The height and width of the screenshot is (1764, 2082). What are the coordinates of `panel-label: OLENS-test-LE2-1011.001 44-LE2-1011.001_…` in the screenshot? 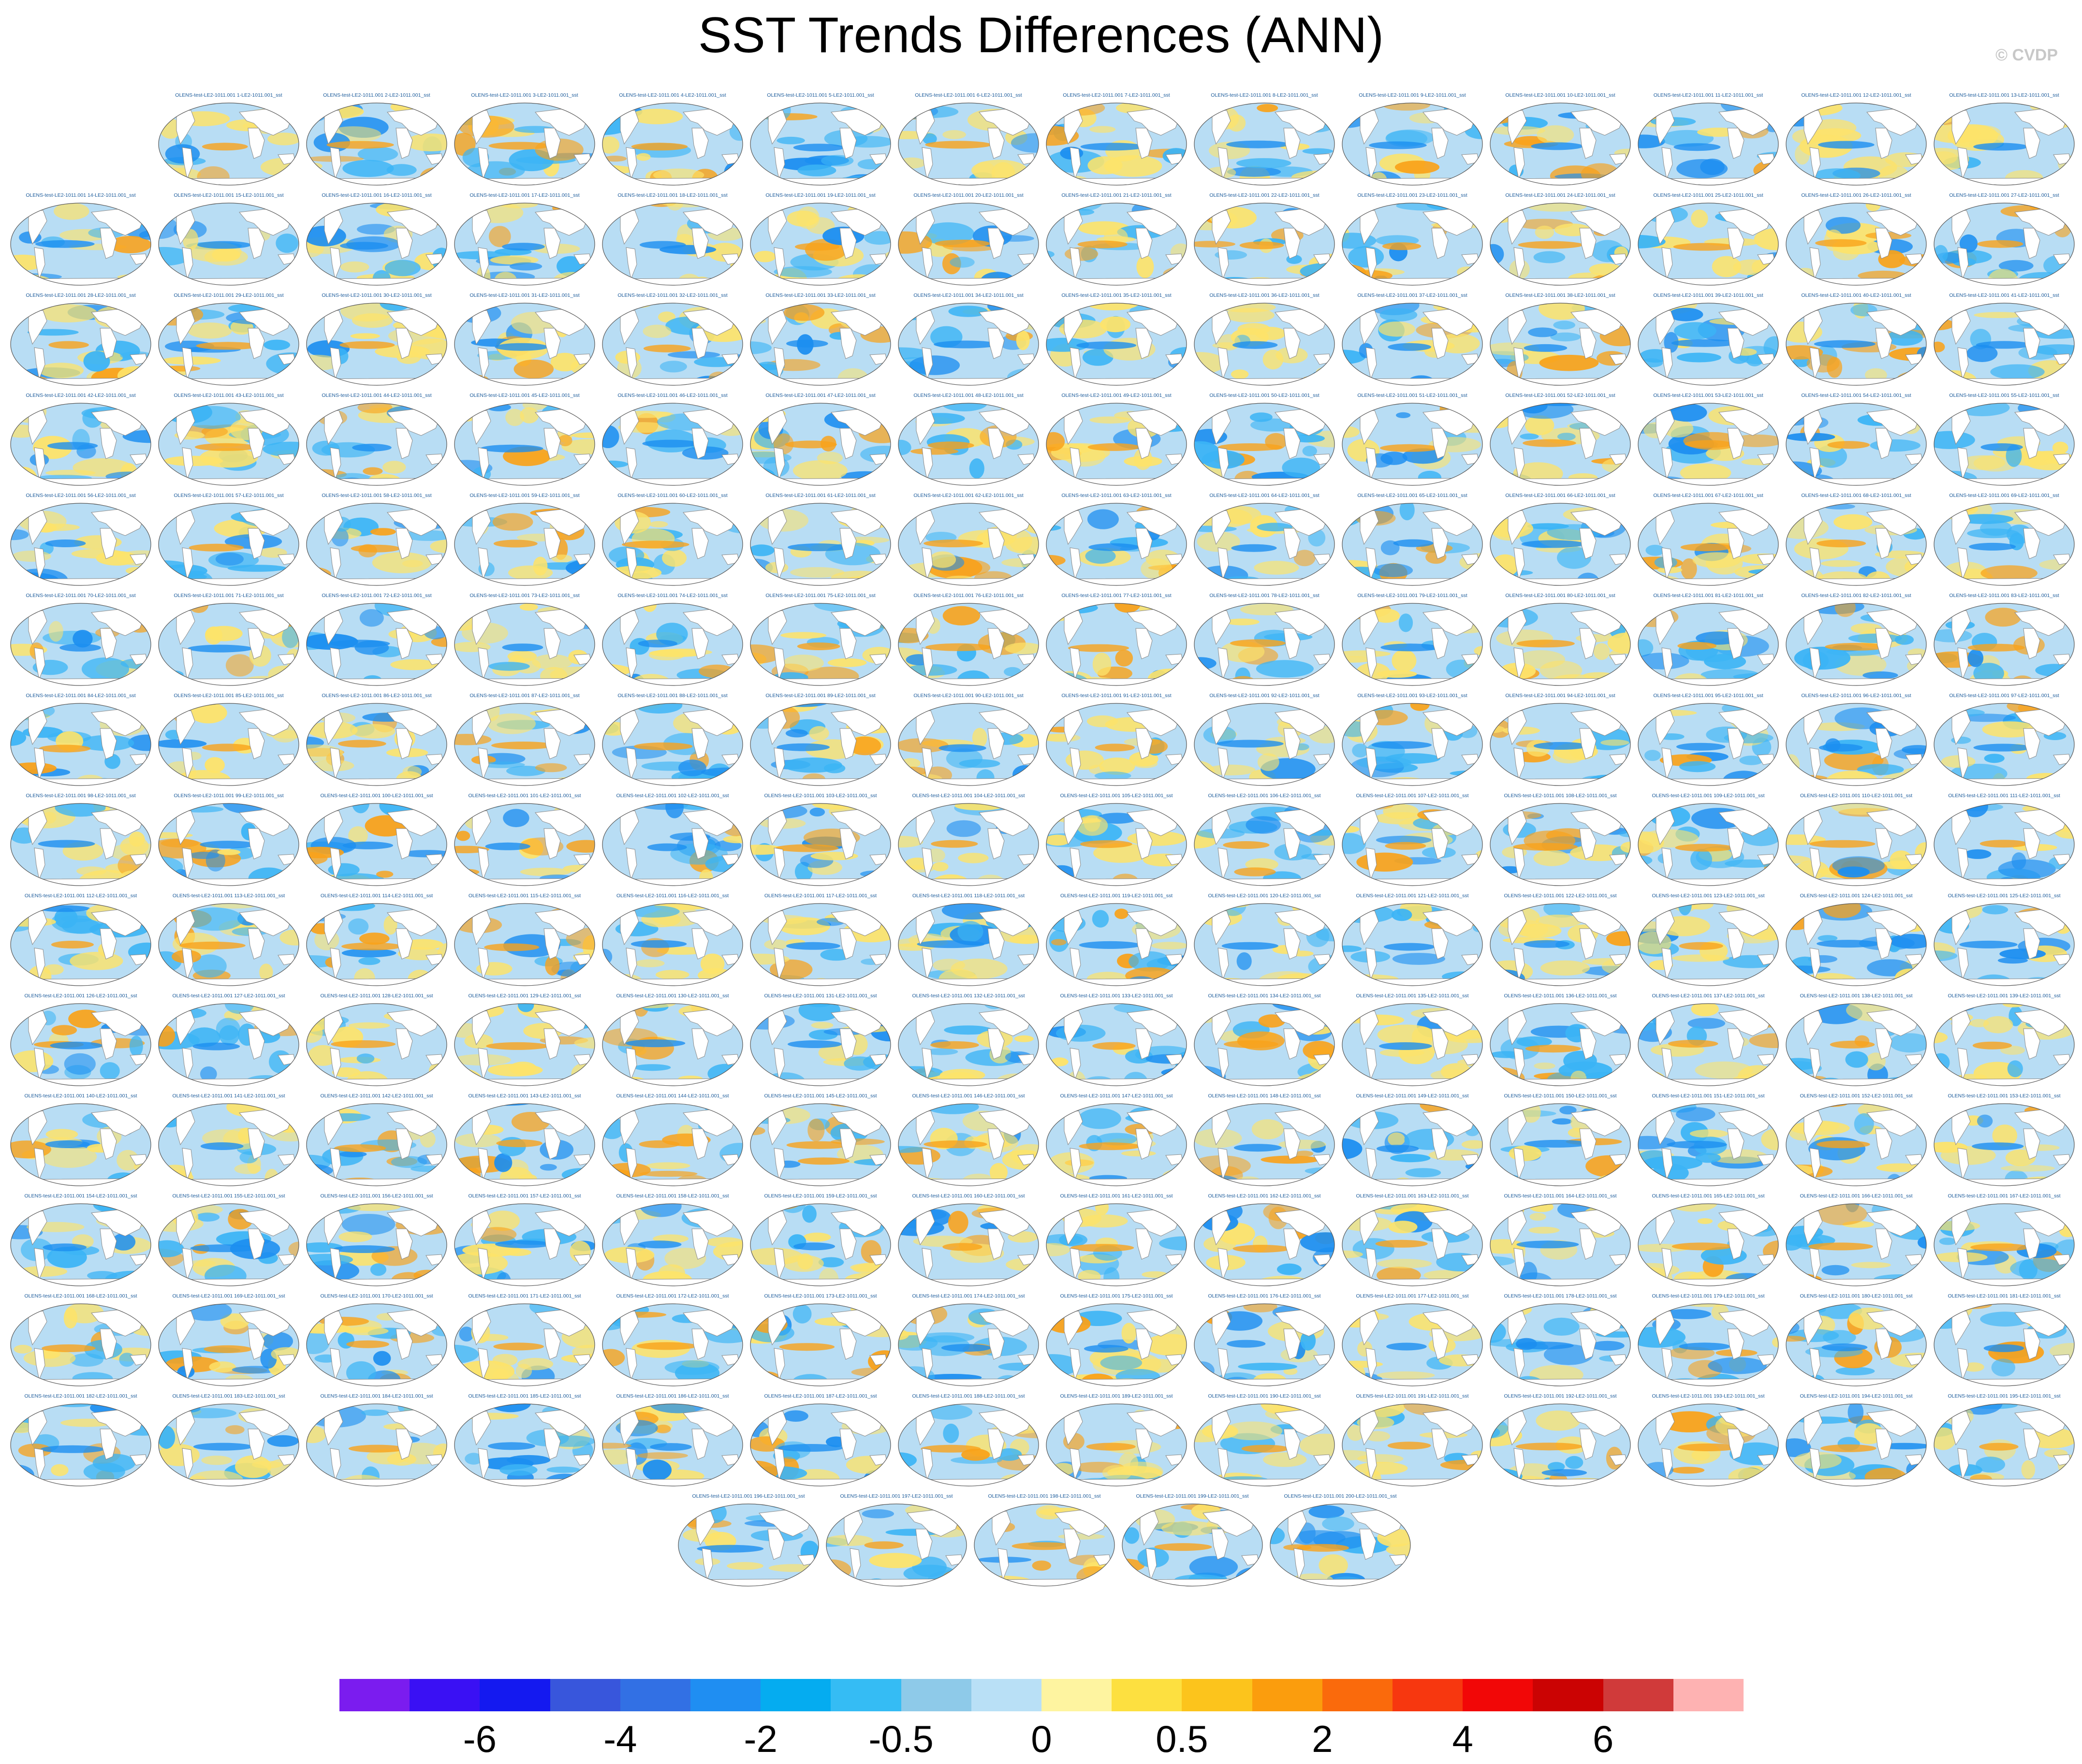 It's located at (377, 395).